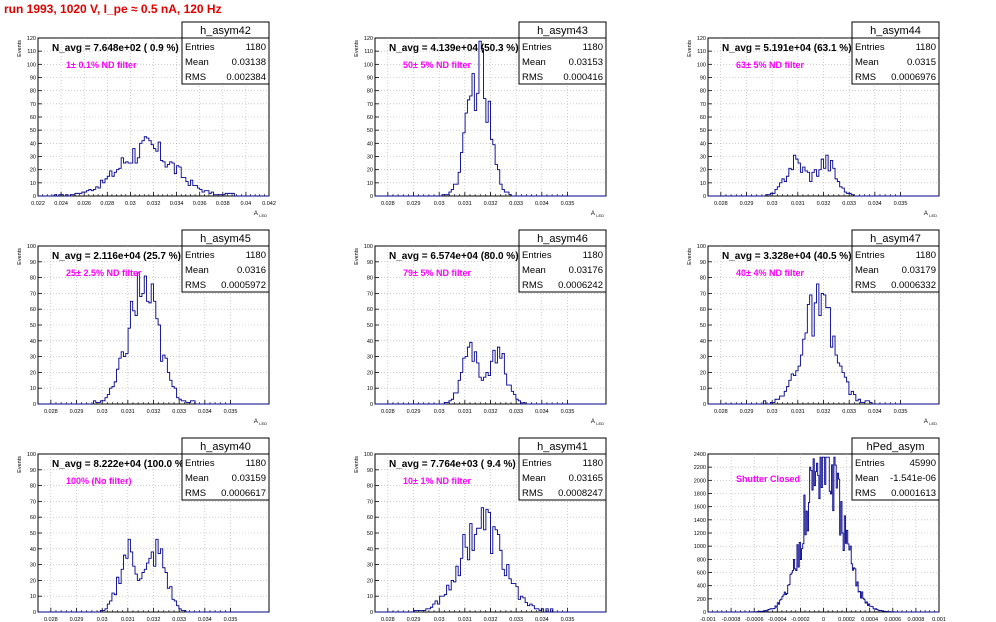 This screenshot has width=996, height=622. What do you see at coordinates (38, 204) in the screenshot?
I see `x-tick-label: 0.022` at bounding box center [38, 204].